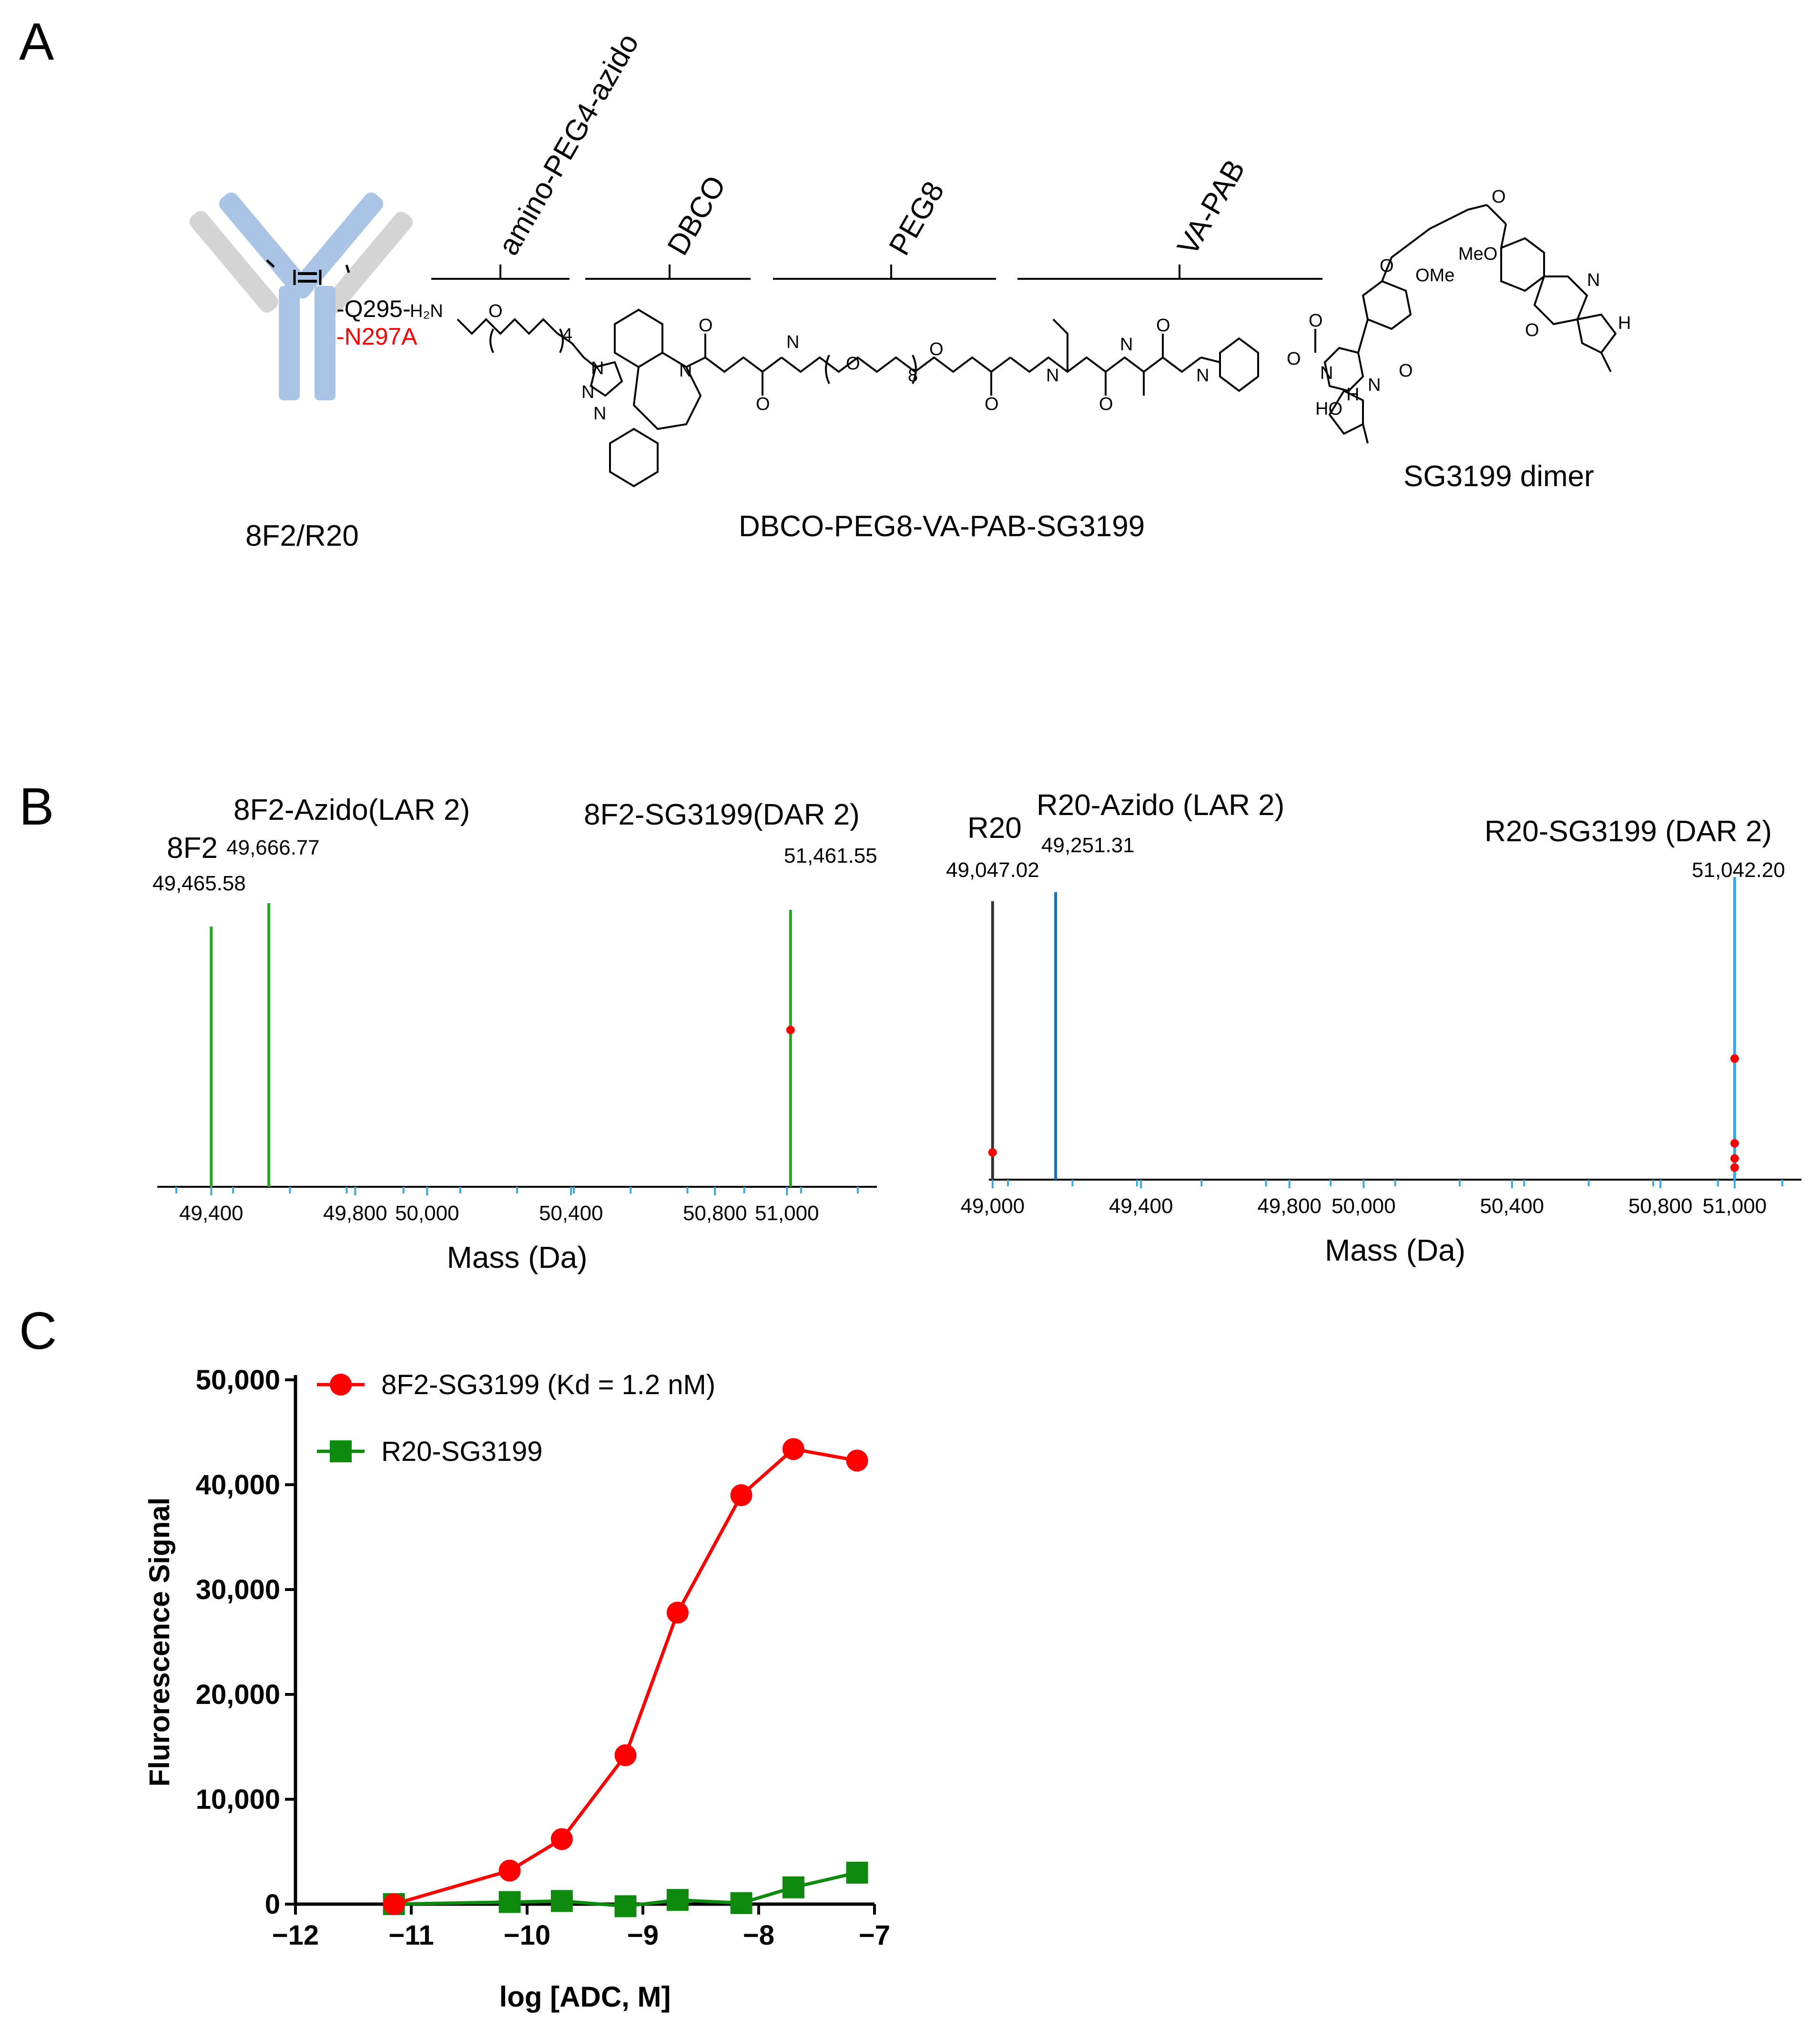 This screenshot has width=1820, height=2029. What do you see at coordinates (1624, 323) in the screenshot?
I see `atom-h: H` at bounding box center [1624, 323].